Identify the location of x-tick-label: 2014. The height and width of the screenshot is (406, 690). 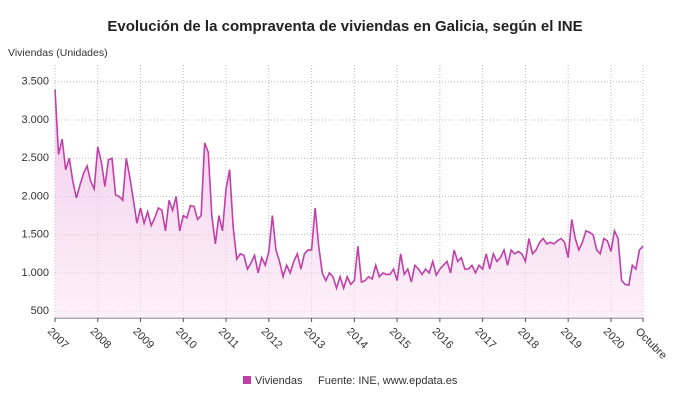
(357, 339).